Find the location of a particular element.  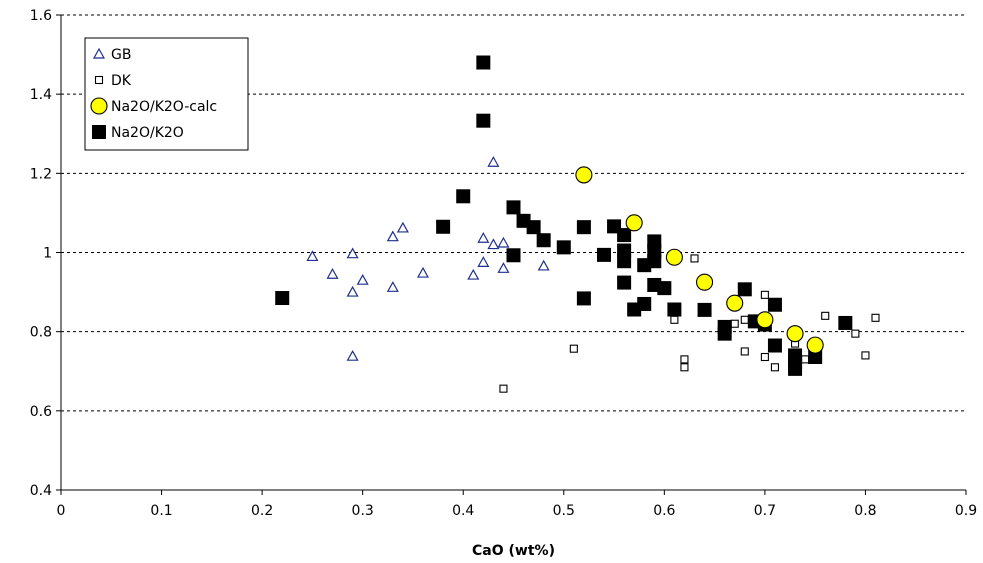

x-tick-label-3: 0.3 is located at coordinates (363, 511).